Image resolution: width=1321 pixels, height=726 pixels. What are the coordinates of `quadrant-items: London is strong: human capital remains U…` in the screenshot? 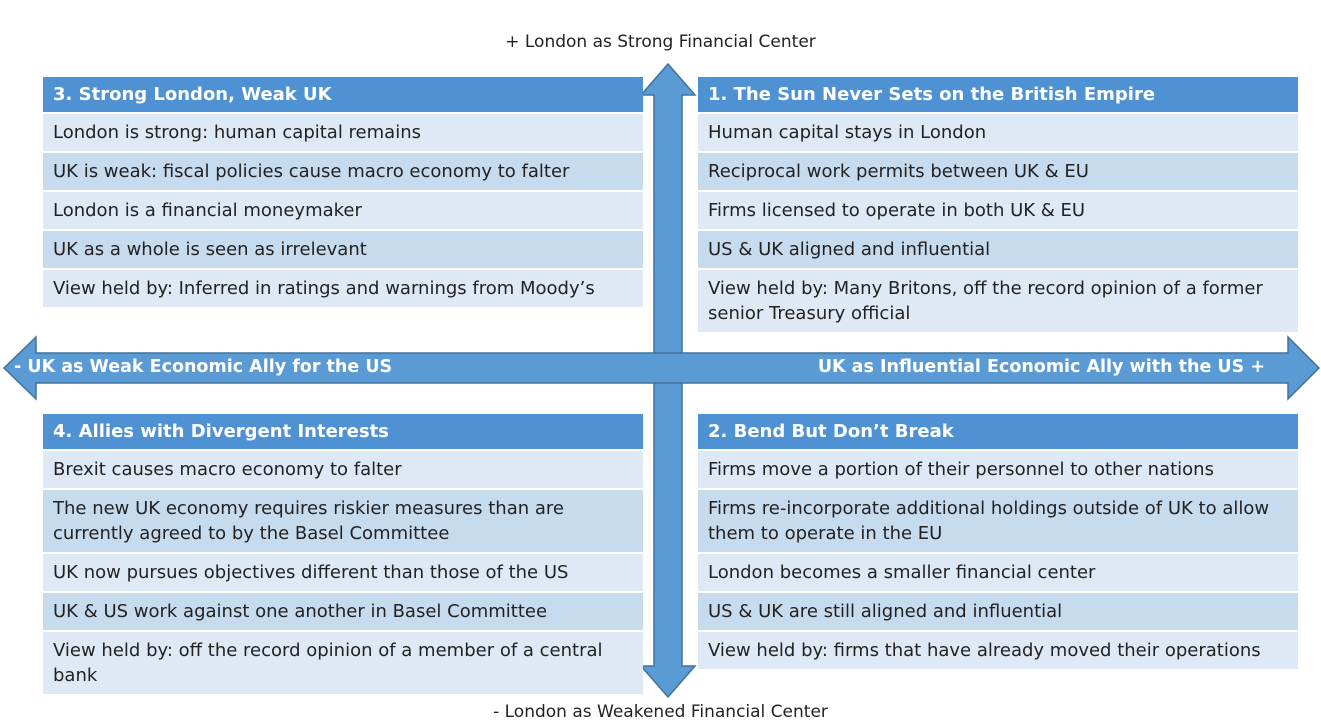 It's located at (343, 211).